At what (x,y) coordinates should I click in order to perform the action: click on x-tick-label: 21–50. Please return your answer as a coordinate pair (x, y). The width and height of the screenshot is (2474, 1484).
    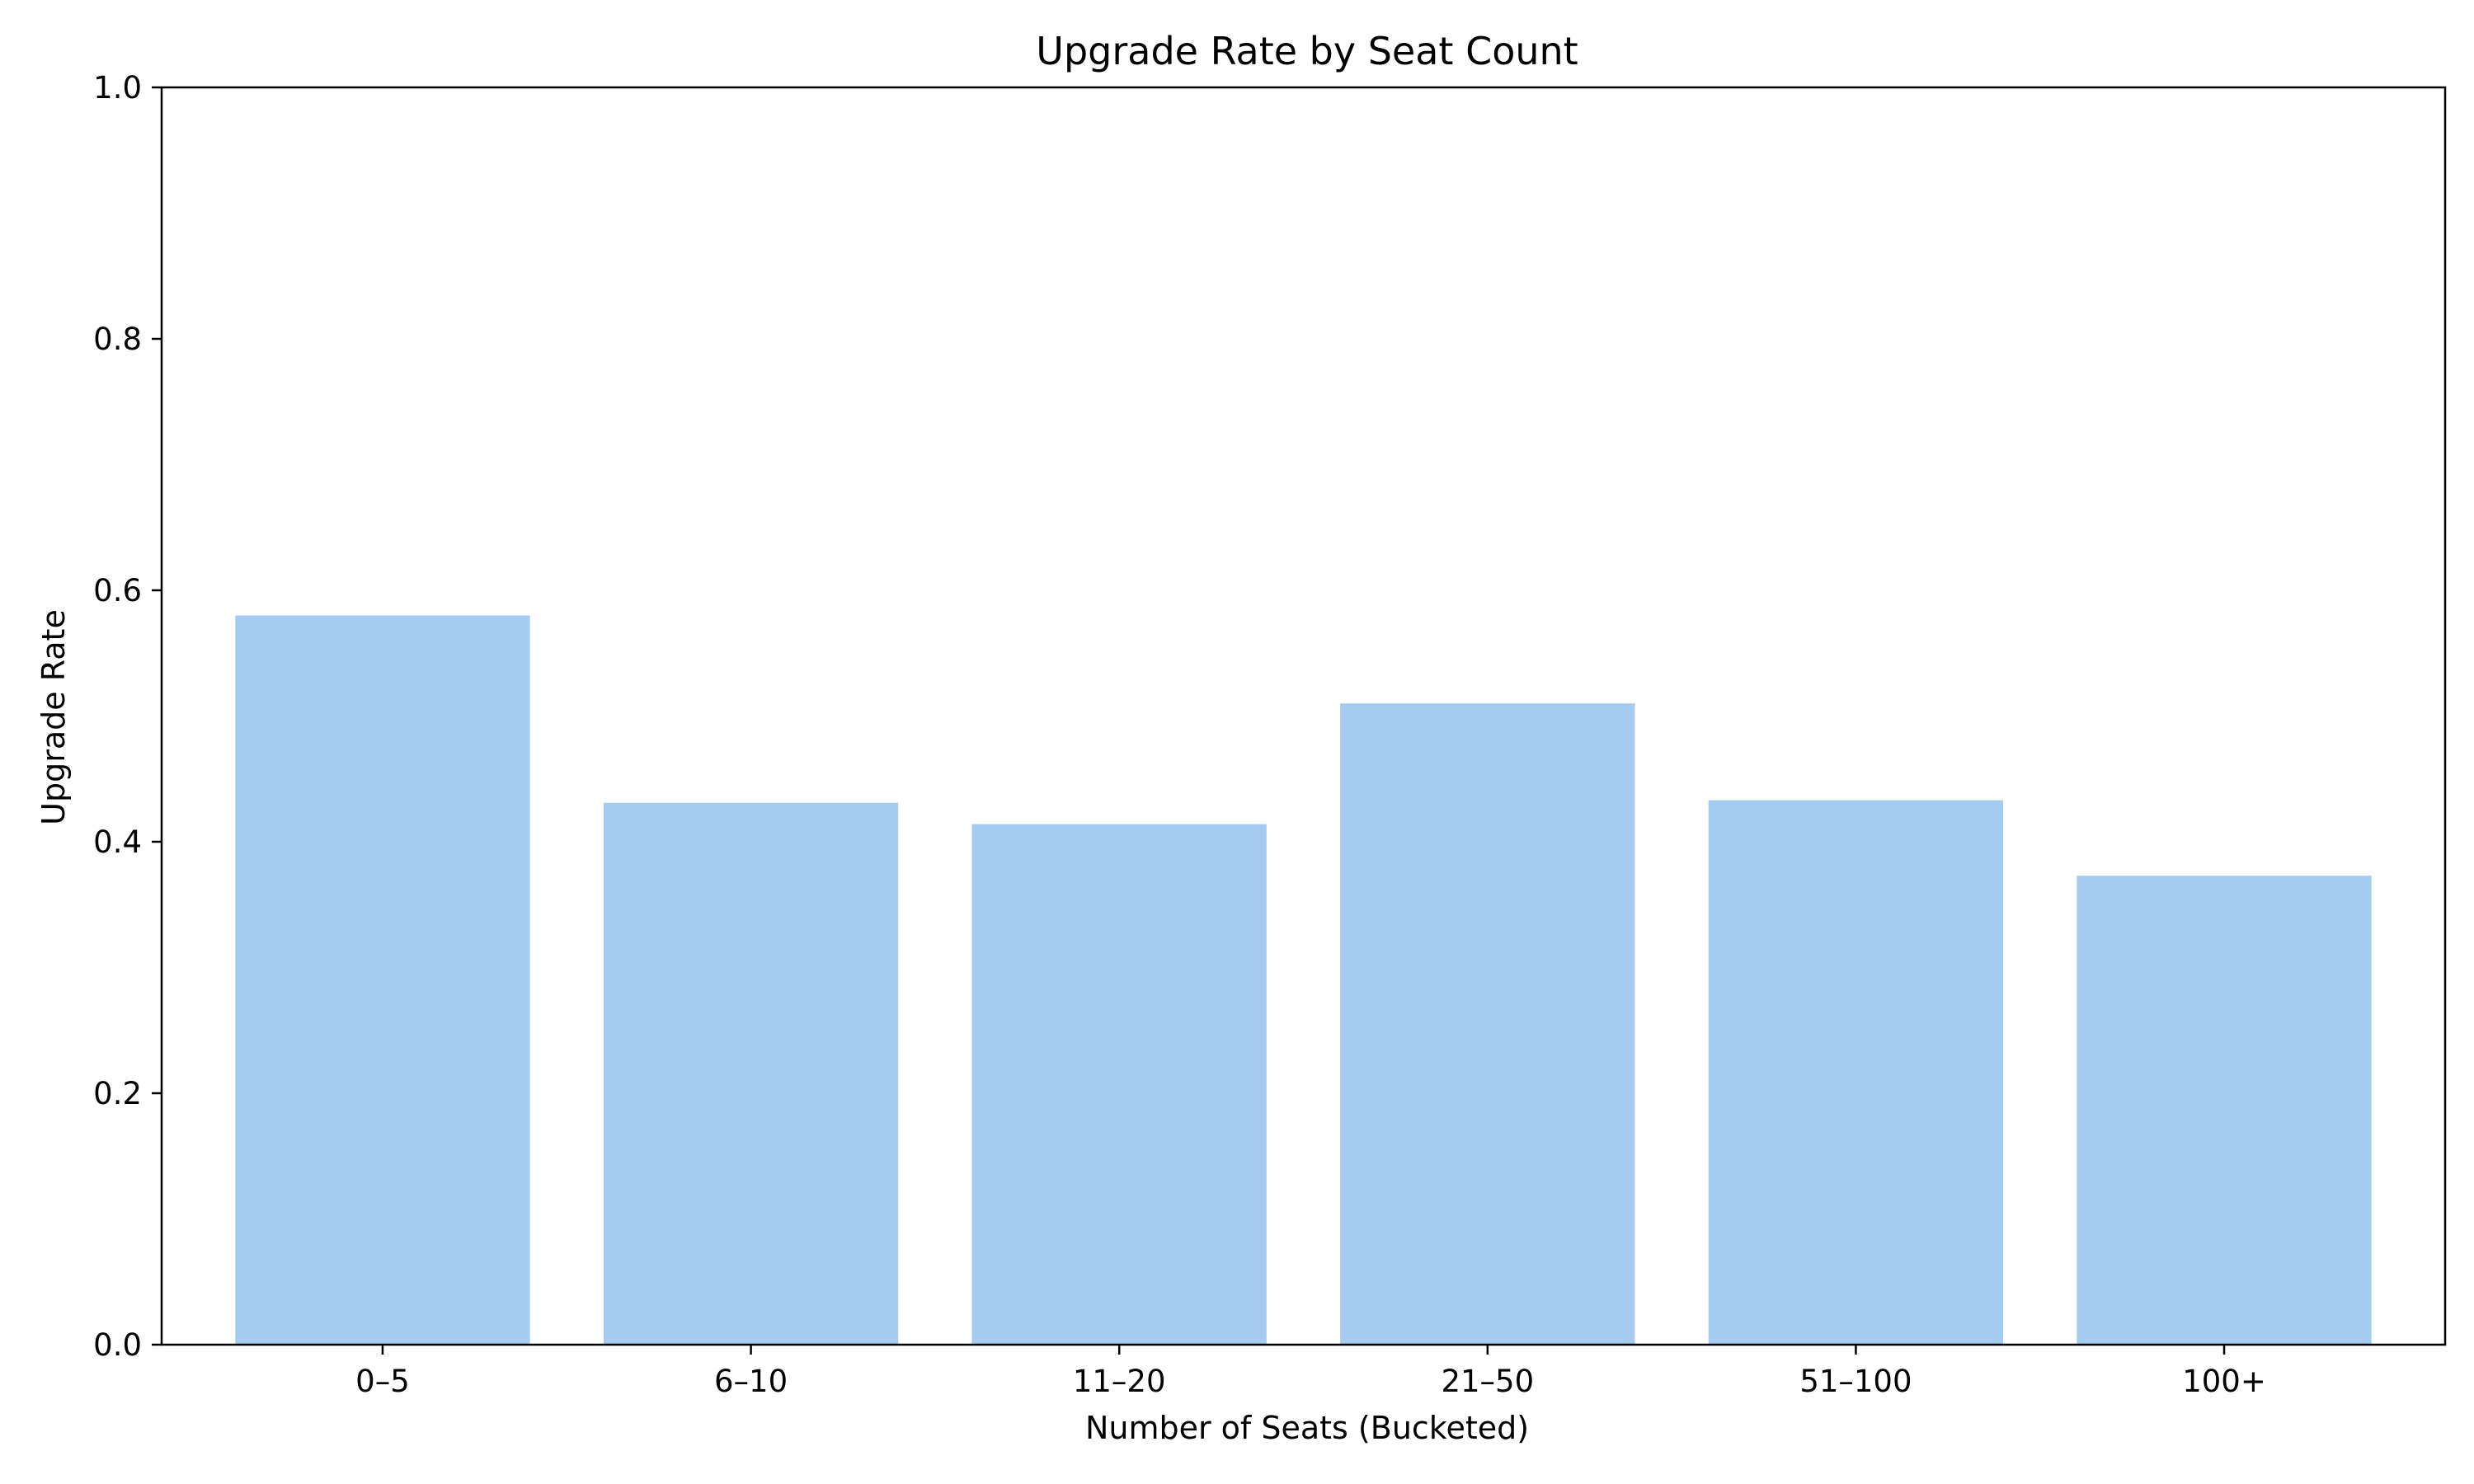
    Looking at the image, I should click on (1487, 1381).